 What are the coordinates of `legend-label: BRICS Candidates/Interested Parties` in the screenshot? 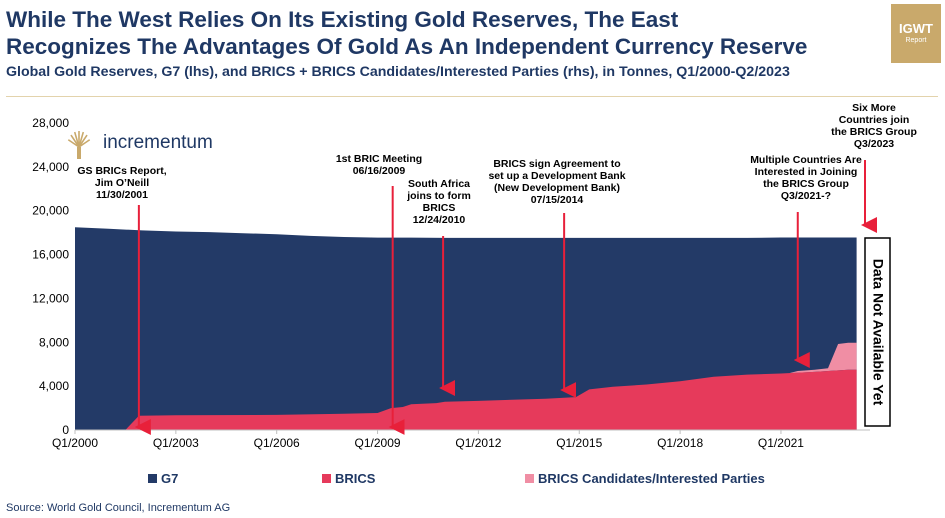 It's located at (651, 478).